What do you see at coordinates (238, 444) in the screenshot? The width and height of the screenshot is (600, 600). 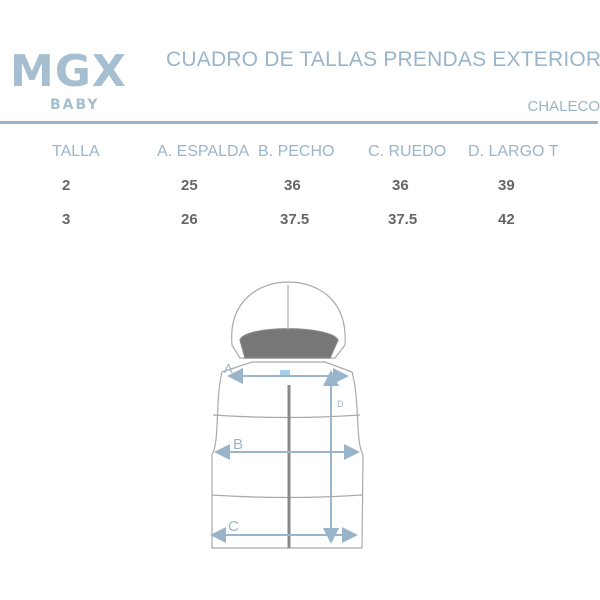 I see `label-b: B` at bounding box center [238, 444].